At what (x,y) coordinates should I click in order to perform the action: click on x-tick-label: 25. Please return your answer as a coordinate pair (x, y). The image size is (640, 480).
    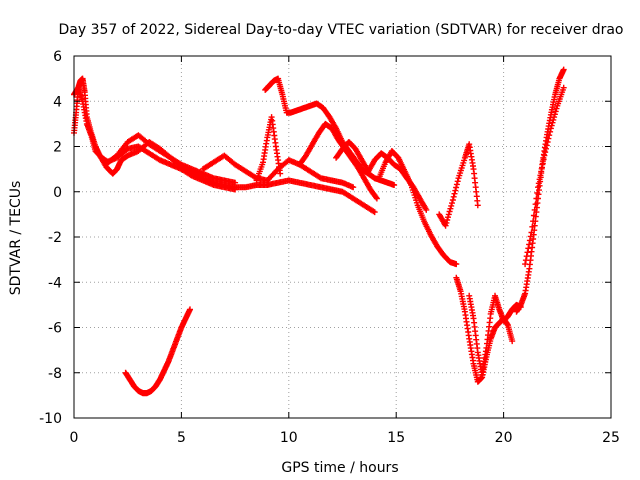
    Looking at the image, I should click on (611, 438).